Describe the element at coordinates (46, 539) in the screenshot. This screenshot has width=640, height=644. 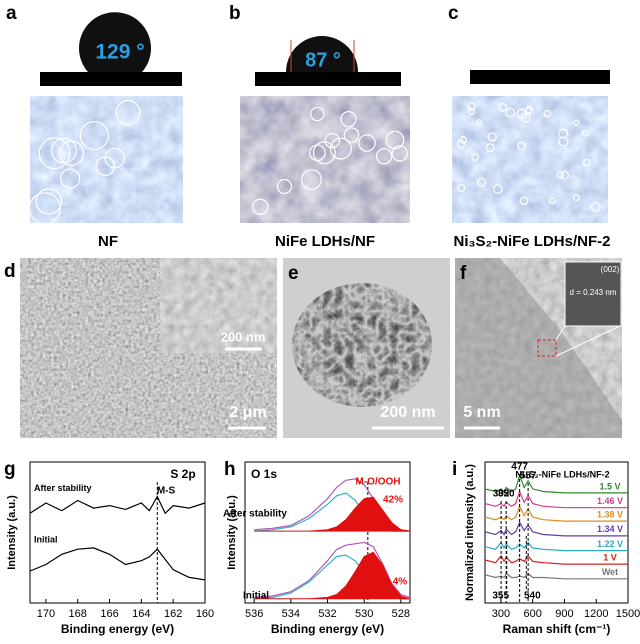
I see `series-label: Initial` at that location.